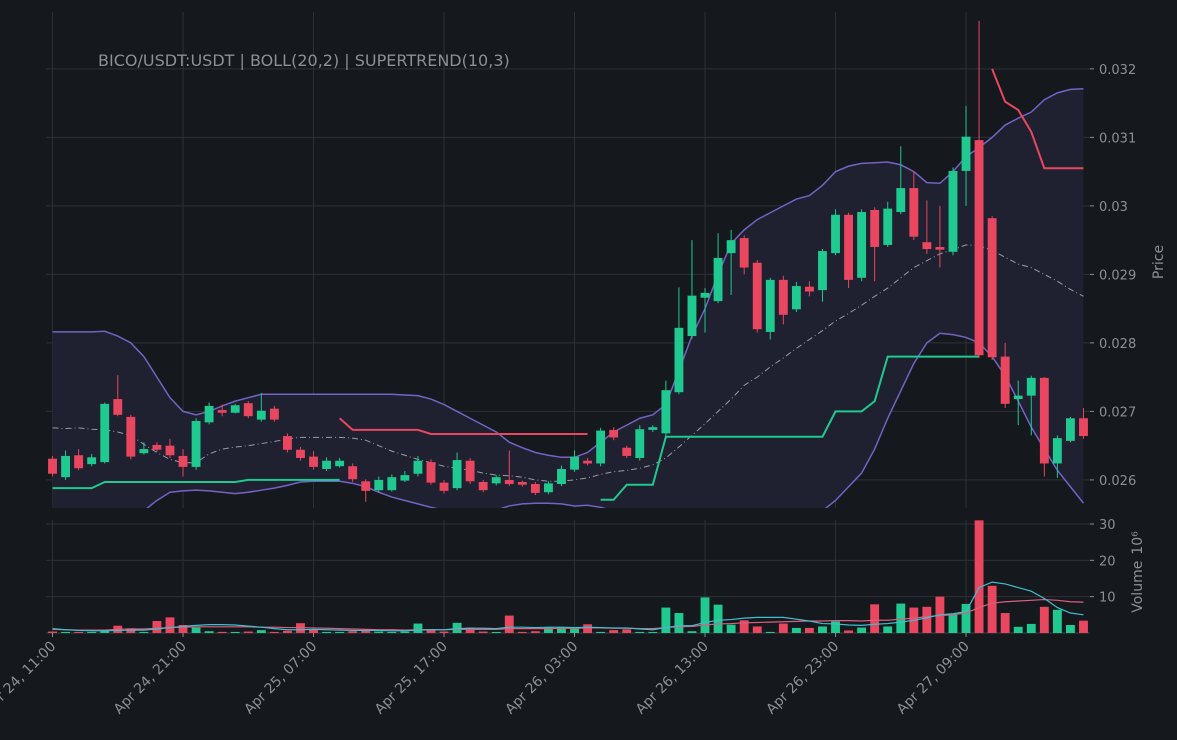  I want to click on y-tick-label: 0.031, so click(1117, 138).